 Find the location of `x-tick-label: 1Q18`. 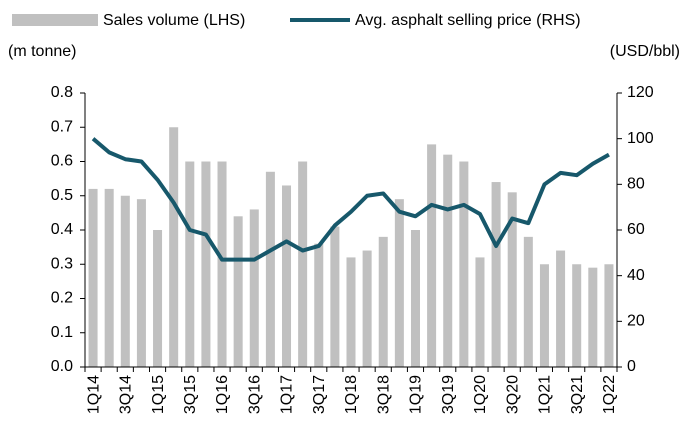

x-tick-label: 1Q18 is located at coordinates (351, 394).